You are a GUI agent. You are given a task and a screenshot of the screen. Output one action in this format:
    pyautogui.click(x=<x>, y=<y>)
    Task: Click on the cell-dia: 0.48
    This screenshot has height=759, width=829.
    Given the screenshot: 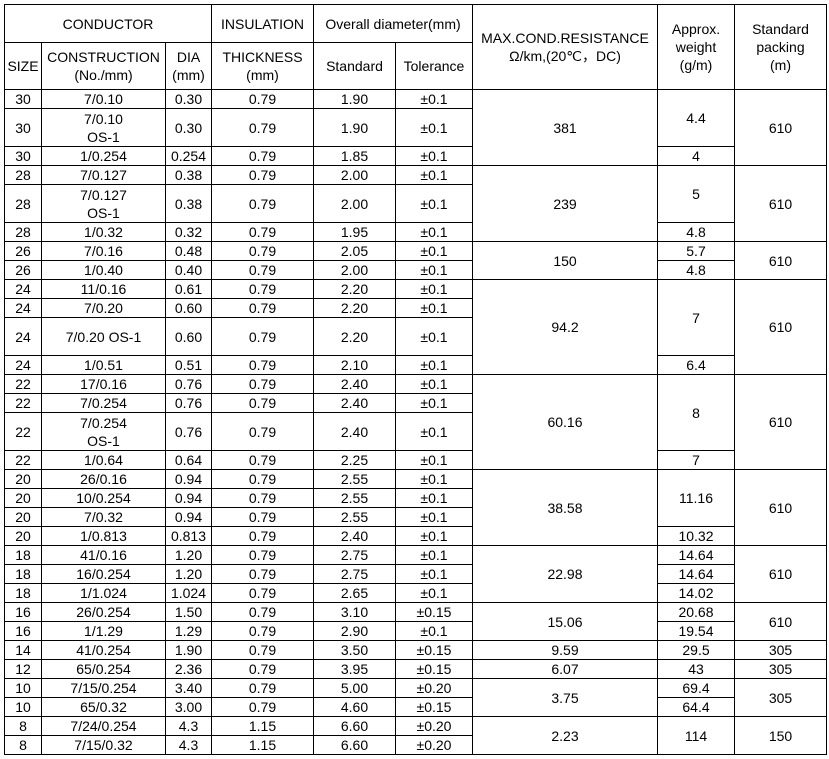 What is the action you would take?
    pyautogui.click(x=188, y=251)
    